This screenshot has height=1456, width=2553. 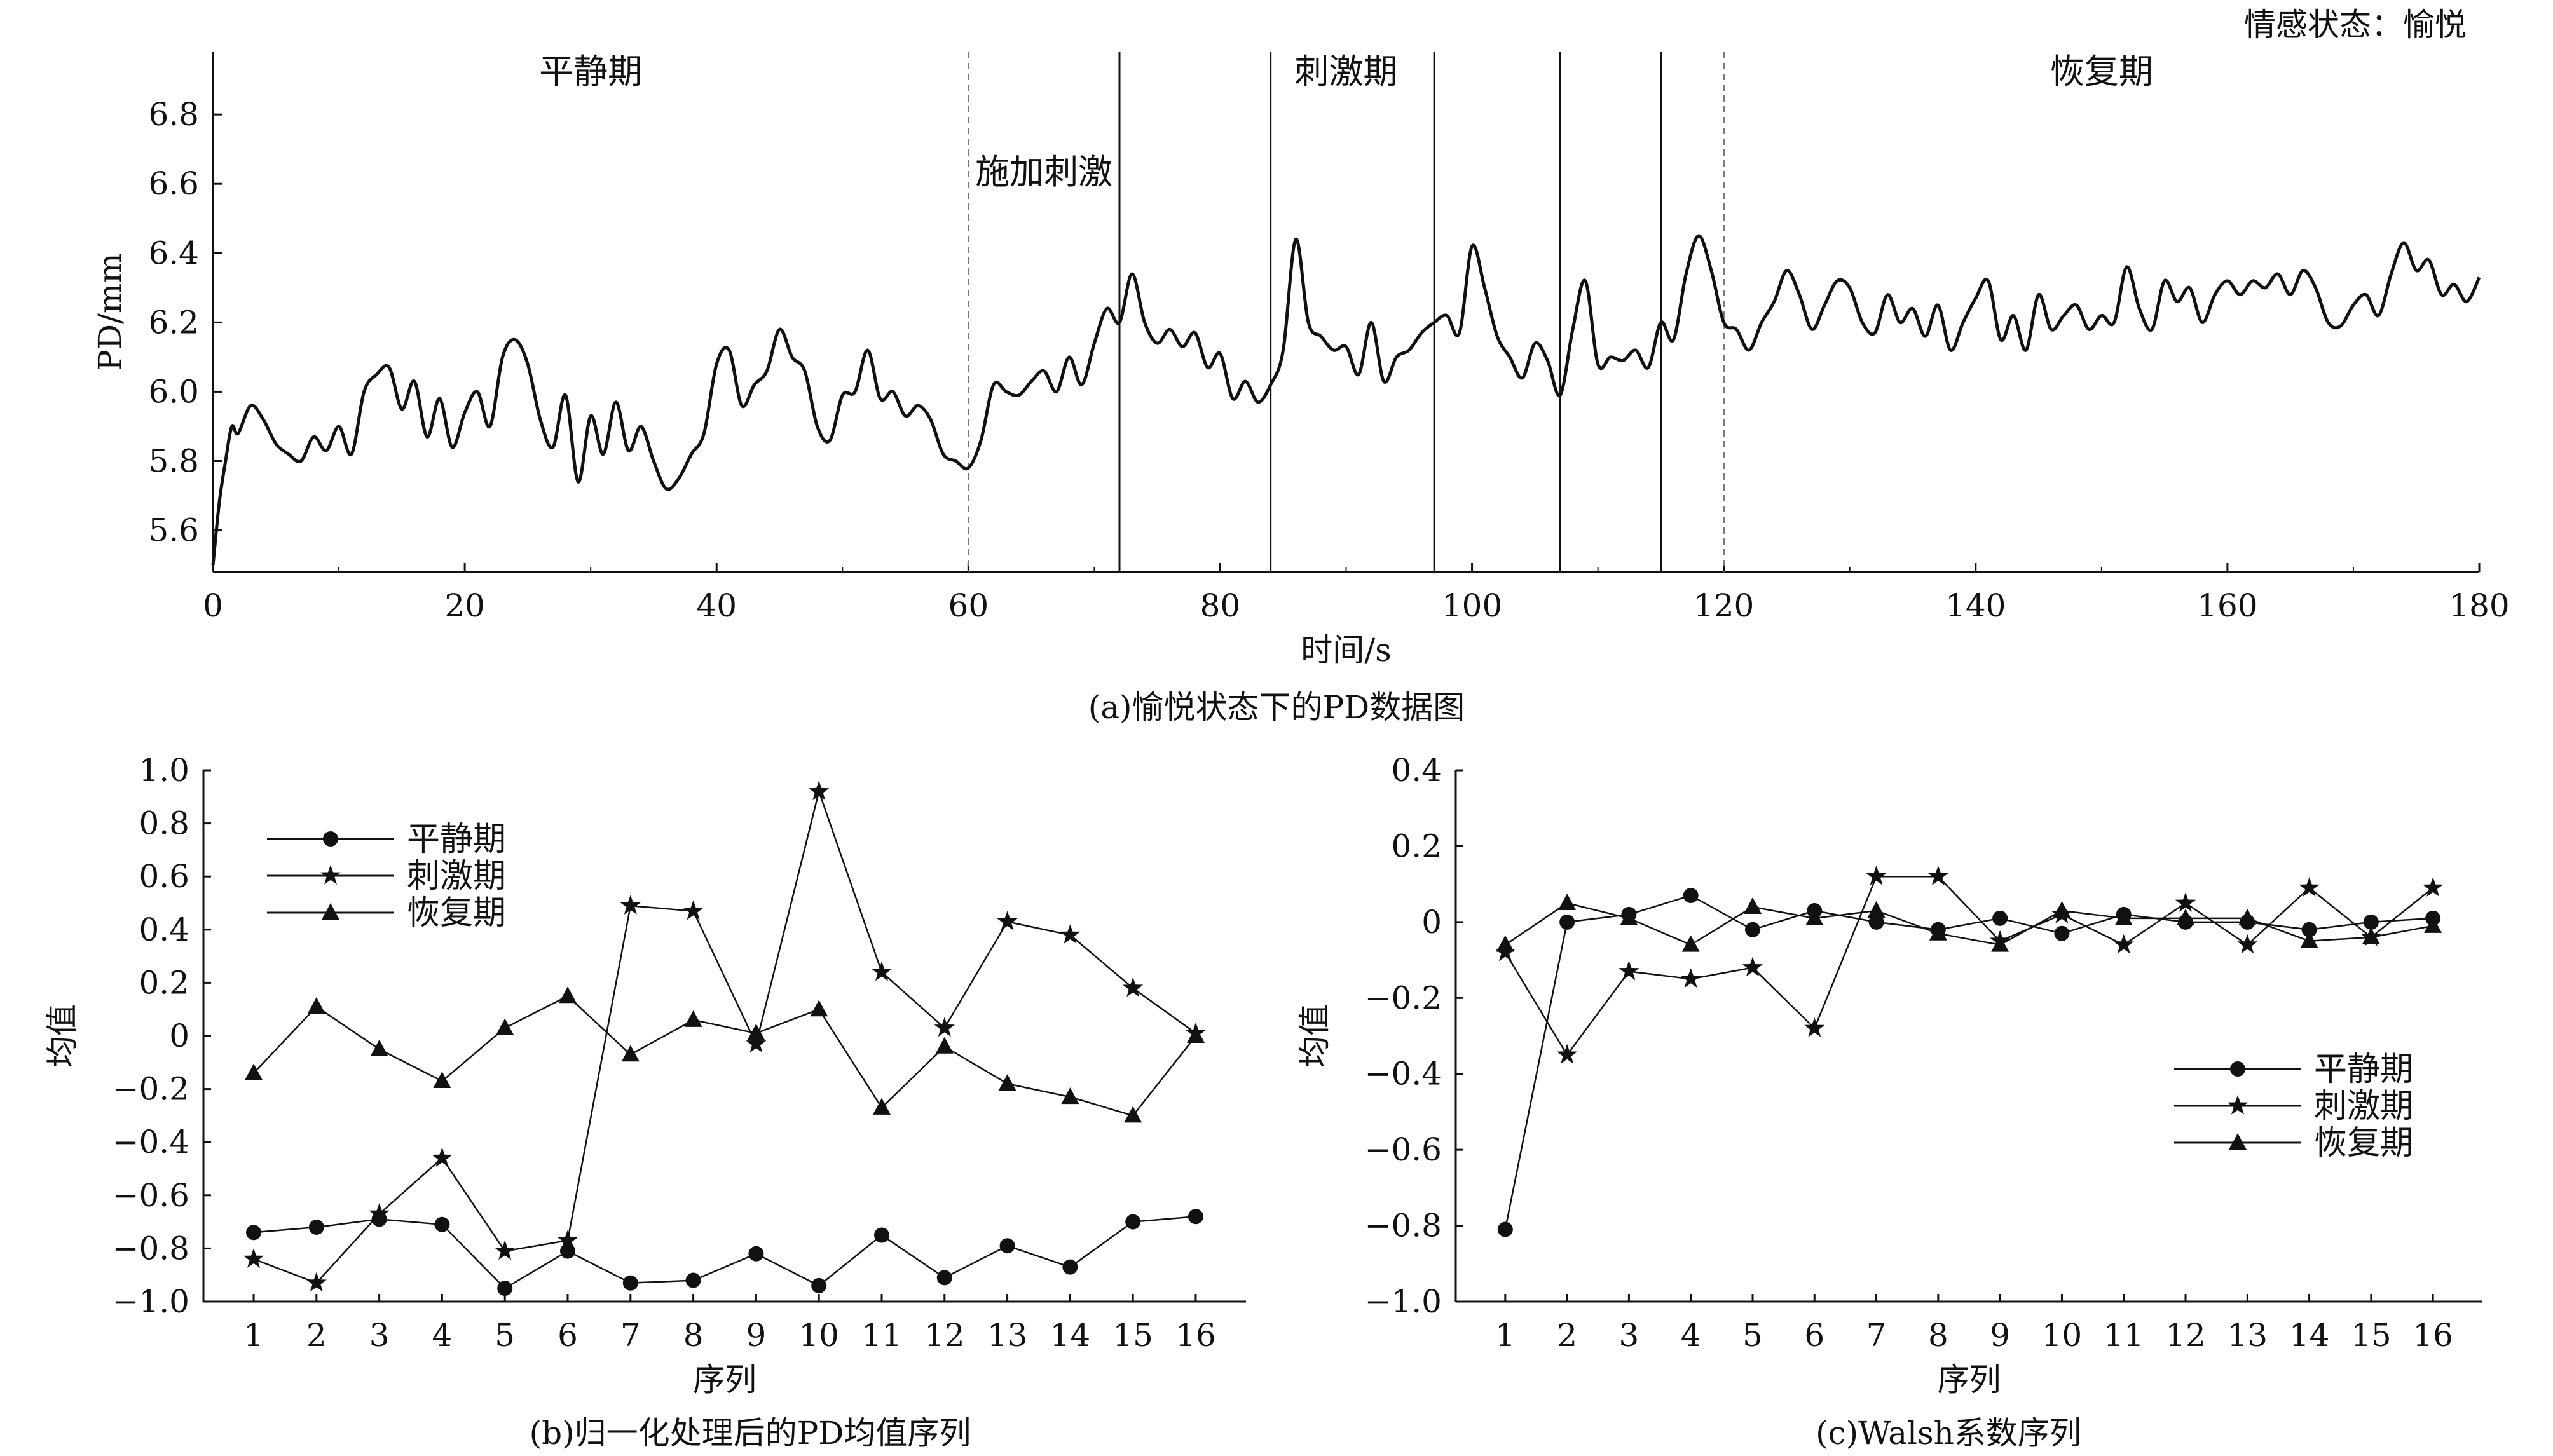 I want to click on series-line-triangle, so click(x=724, y=1056).